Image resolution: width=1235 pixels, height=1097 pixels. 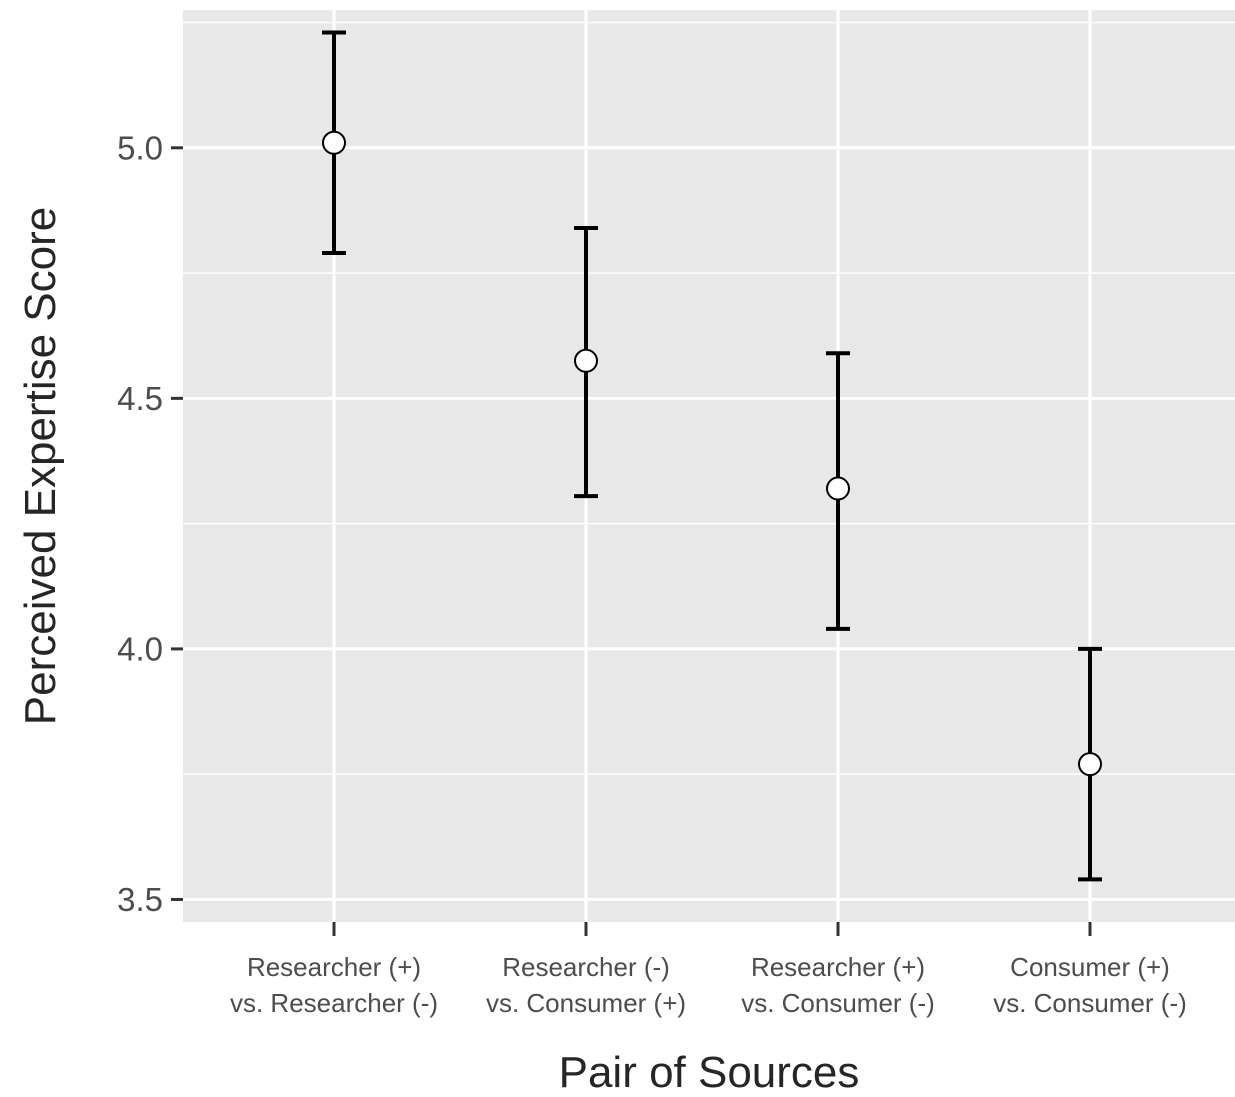 What do you see at coordinates (177, 523) in the screenshot?
I see `y-axis-ticks` at bounding box center [177, 523].